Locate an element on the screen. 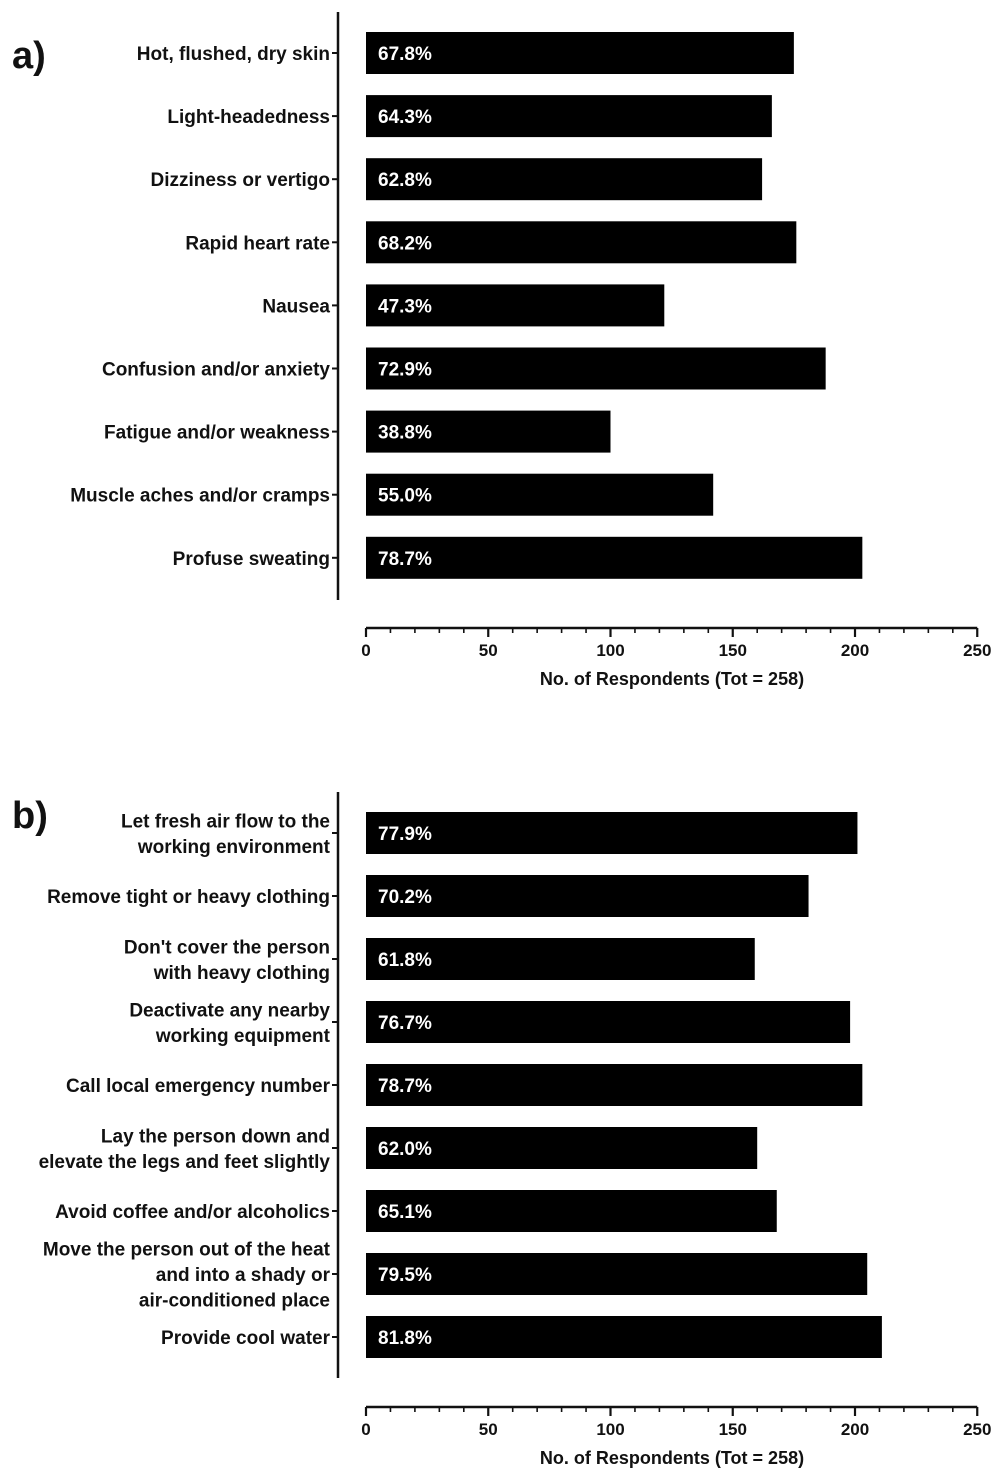  bar-data-label: 64.3% is located at coordinates (405, 117).